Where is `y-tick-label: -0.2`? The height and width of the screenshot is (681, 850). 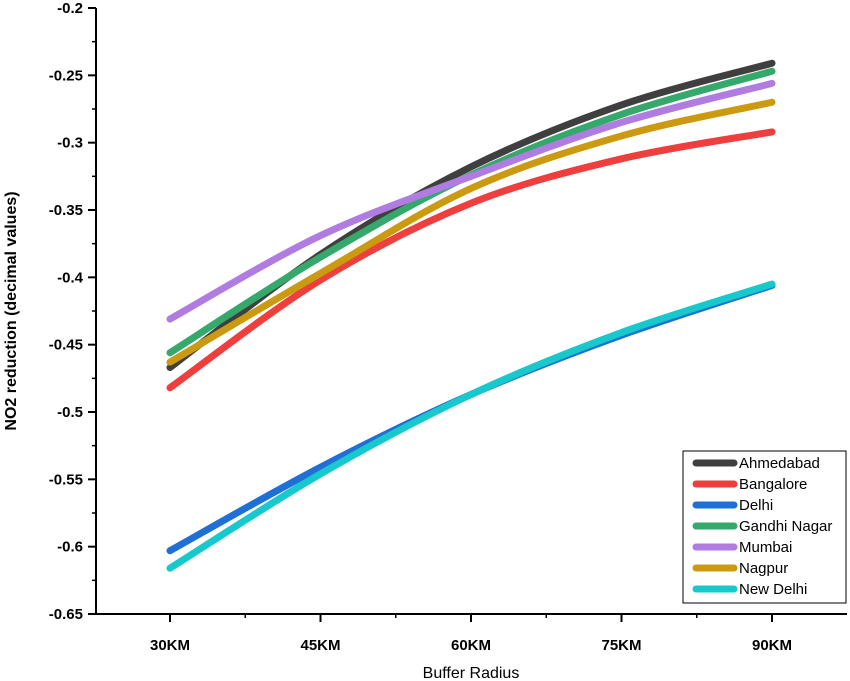 y-tick-label: -0.2 is located at coordinates (70, 8).